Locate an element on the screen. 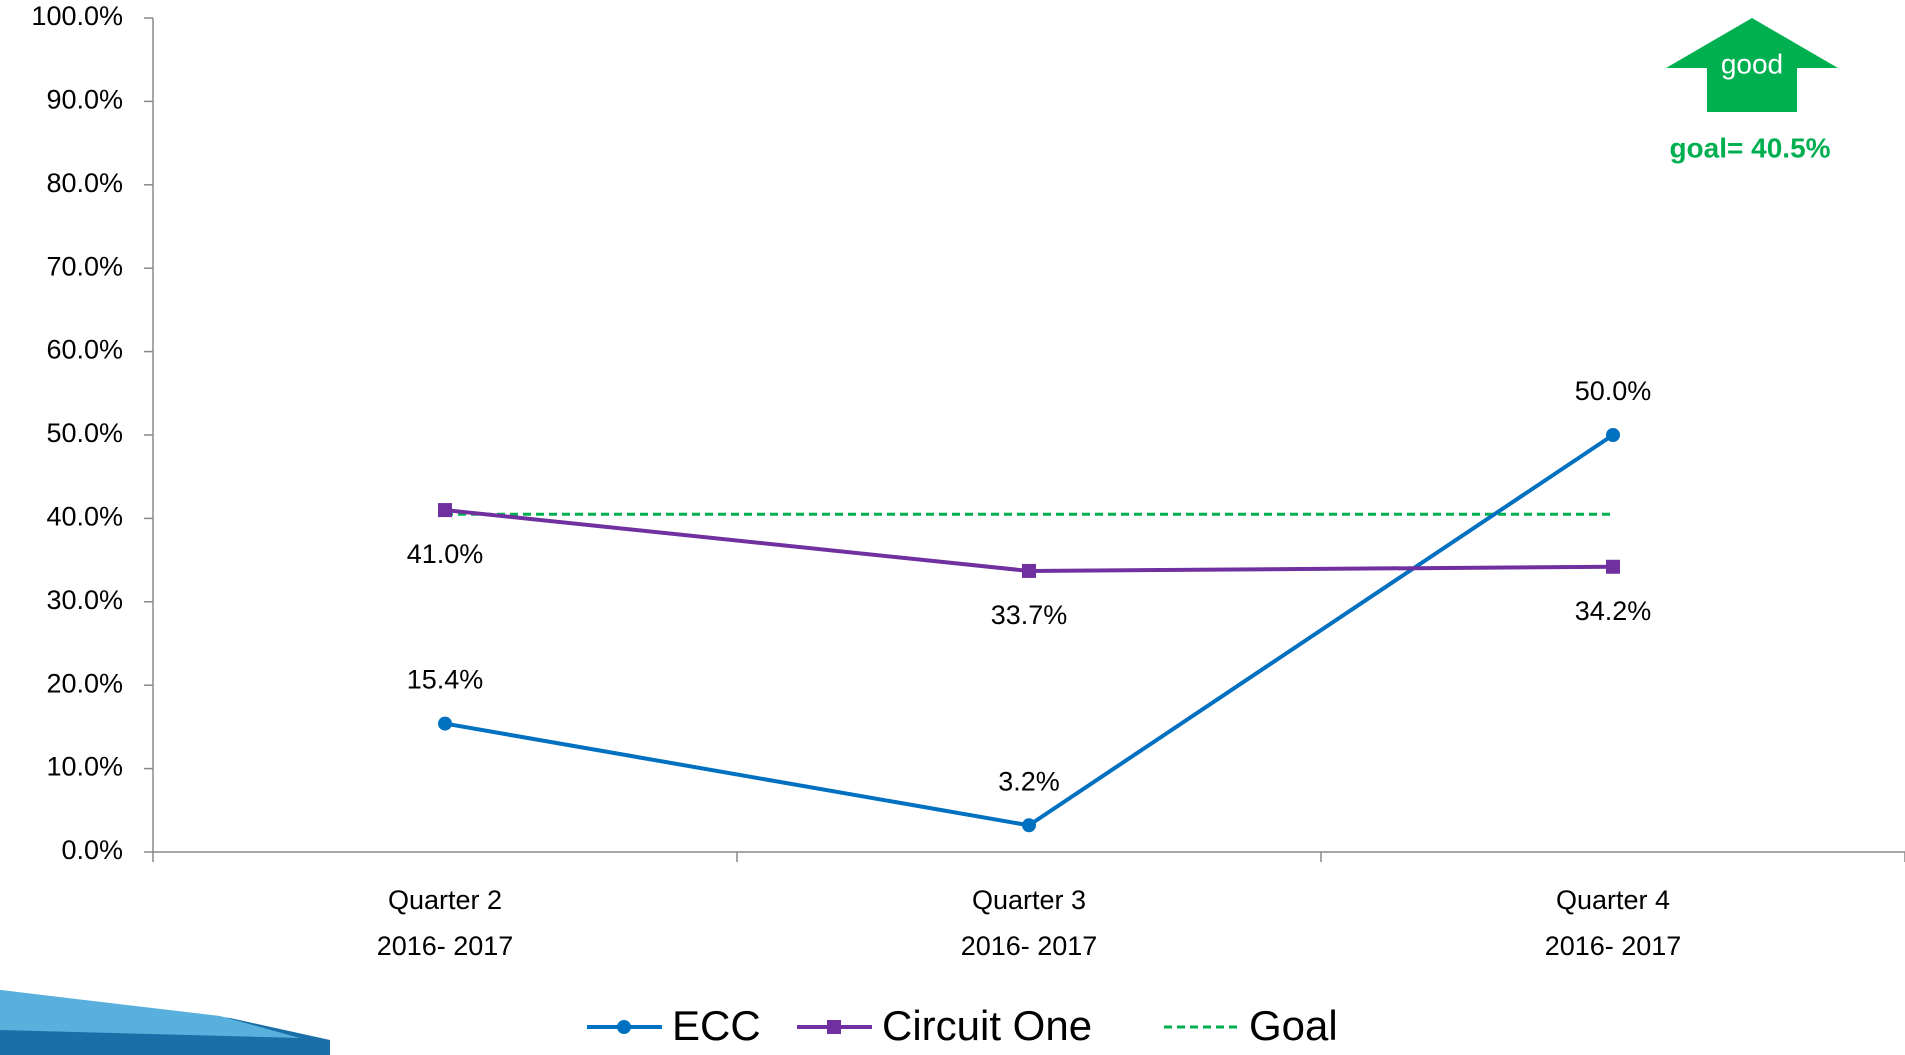  data-label: 34.2% is located at coordinates (1613, 611).